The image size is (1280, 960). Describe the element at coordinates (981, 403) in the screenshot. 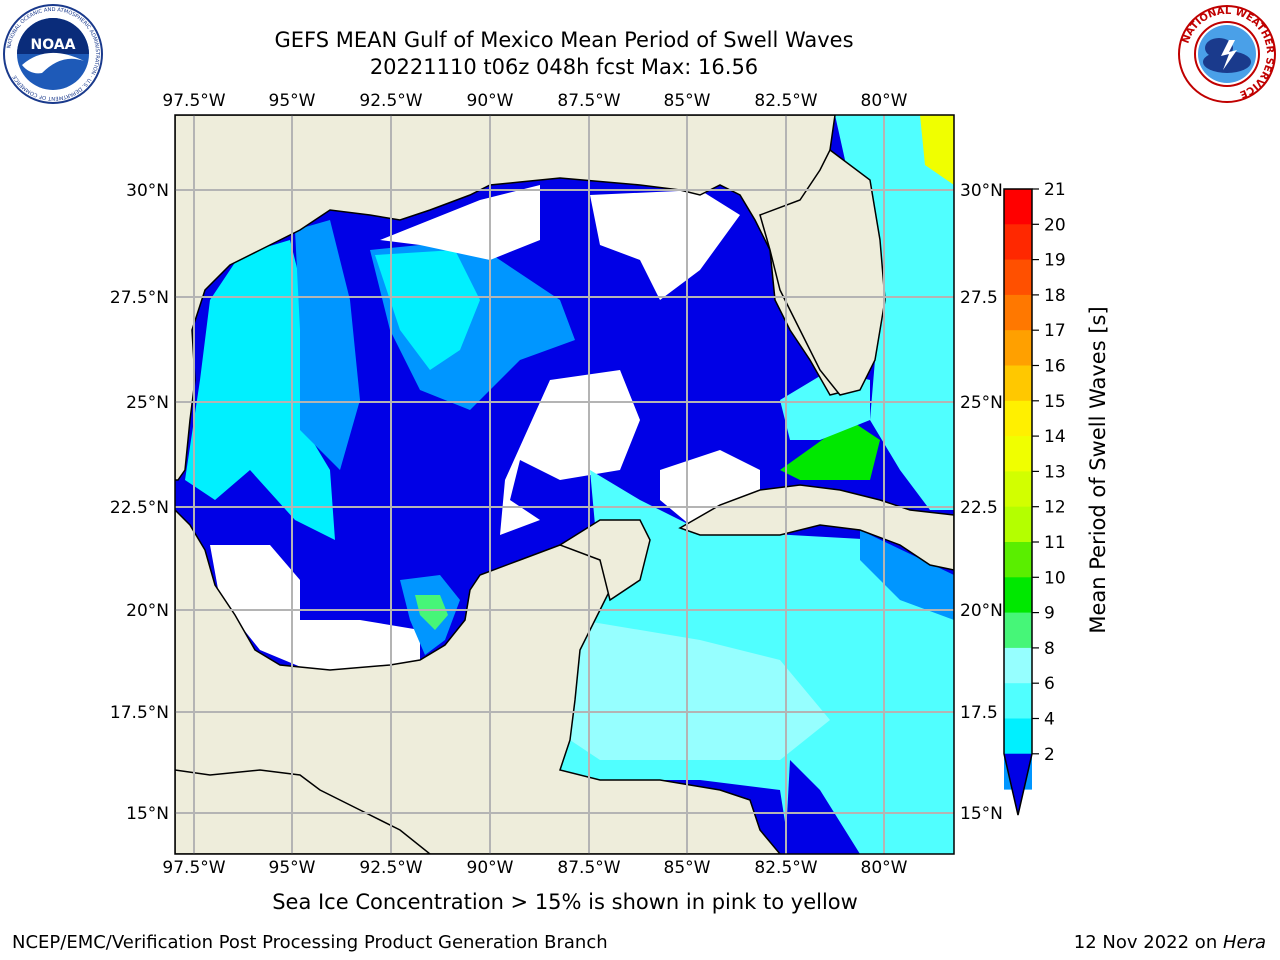

I see `lat-label-right: 25°N` at that location.